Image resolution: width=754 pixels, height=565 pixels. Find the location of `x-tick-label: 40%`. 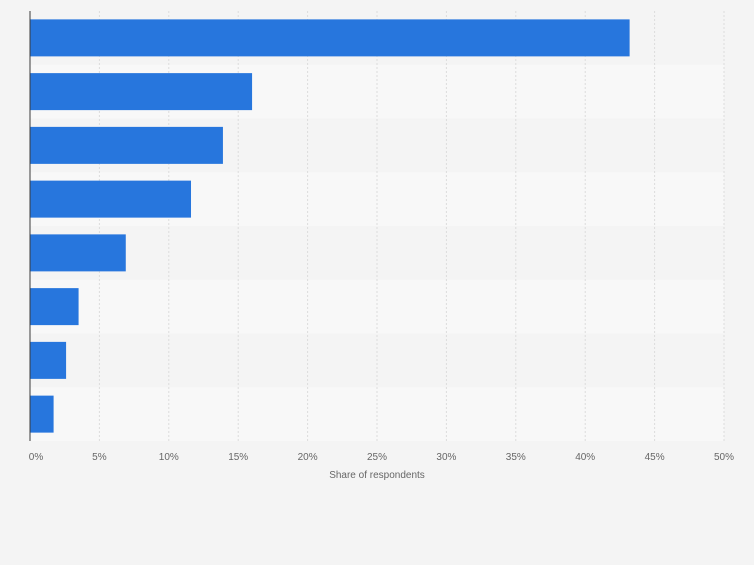

x-tick-label: 40% is located at coordinates (585, 457).